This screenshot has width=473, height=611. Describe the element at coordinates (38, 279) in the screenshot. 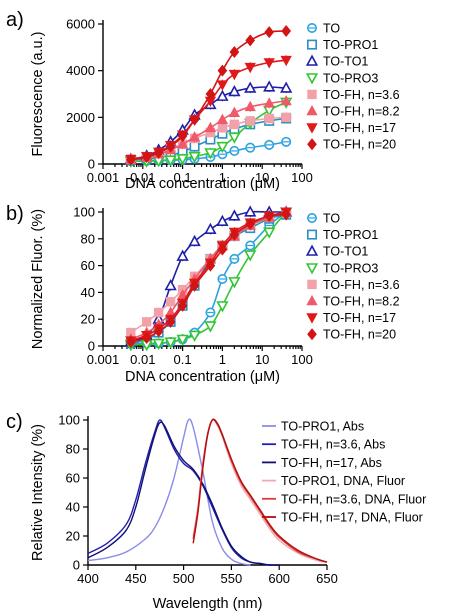

I see `y-axis-label: Normalized Fluor. (%)` at that location.